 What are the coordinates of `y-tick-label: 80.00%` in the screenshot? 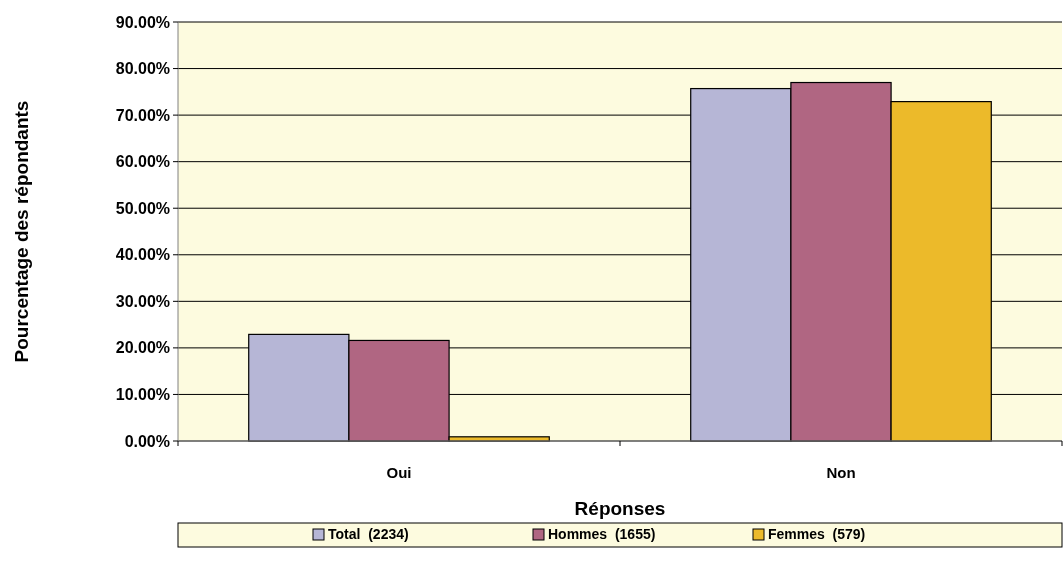 It's located at (142, 69).